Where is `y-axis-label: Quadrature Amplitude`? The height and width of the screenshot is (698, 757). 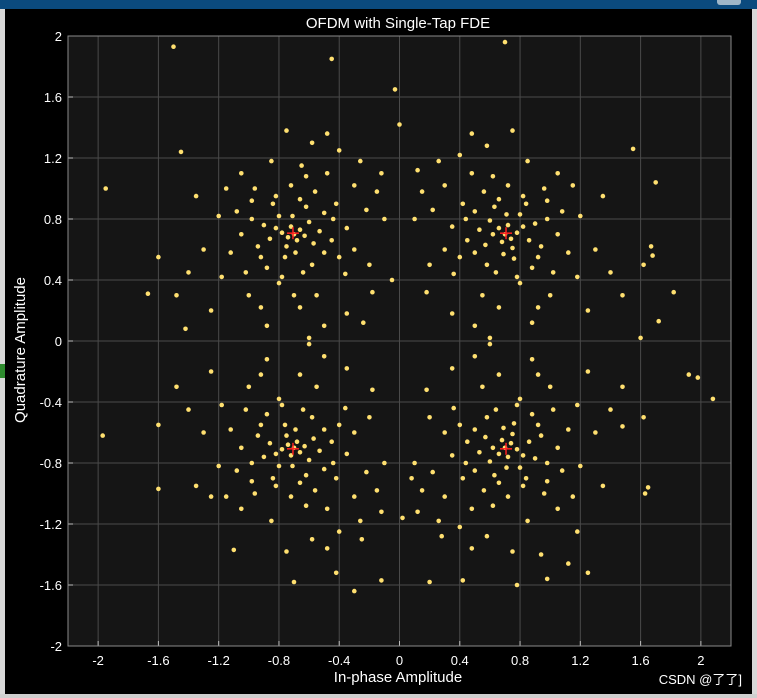 y-axis-label: Quadrature Amplitude is located at coordinates (20, 350).